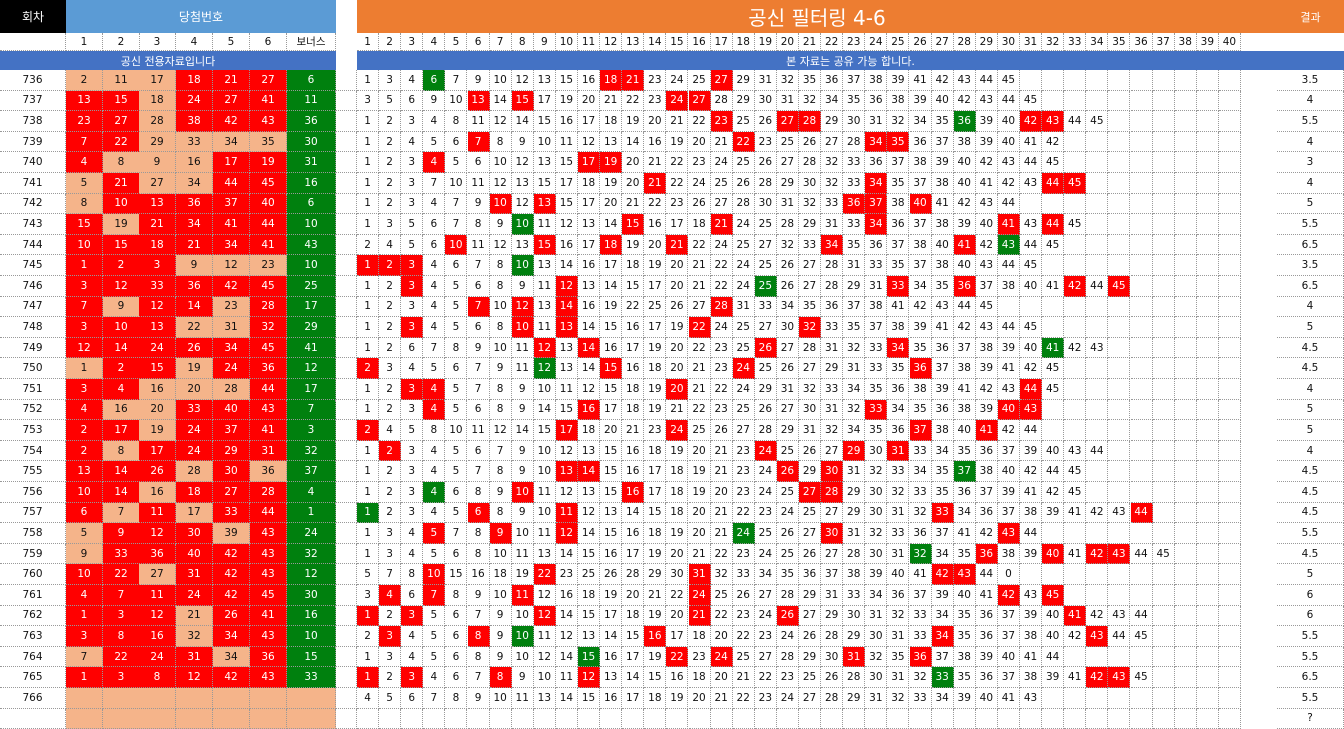 The height and width of the screenshot is (729, 1344). I want to click on filter-cell: 12, so click(544, 657).